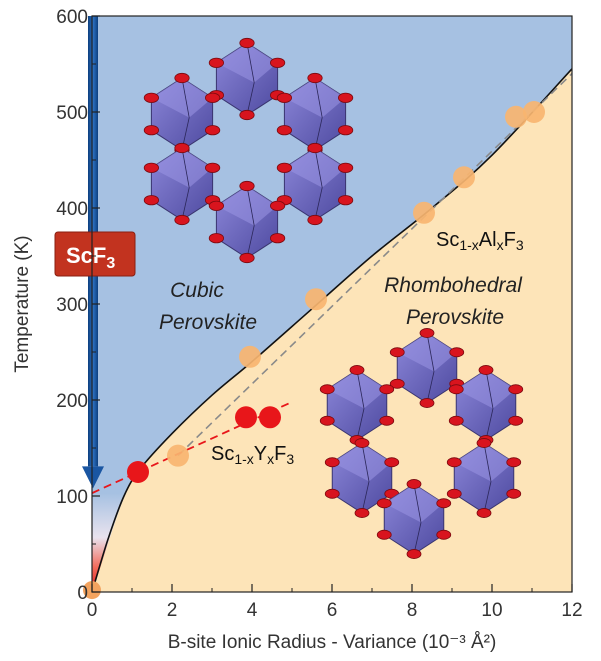  I want to click on x-tick-label: 4, so click(252, 610).